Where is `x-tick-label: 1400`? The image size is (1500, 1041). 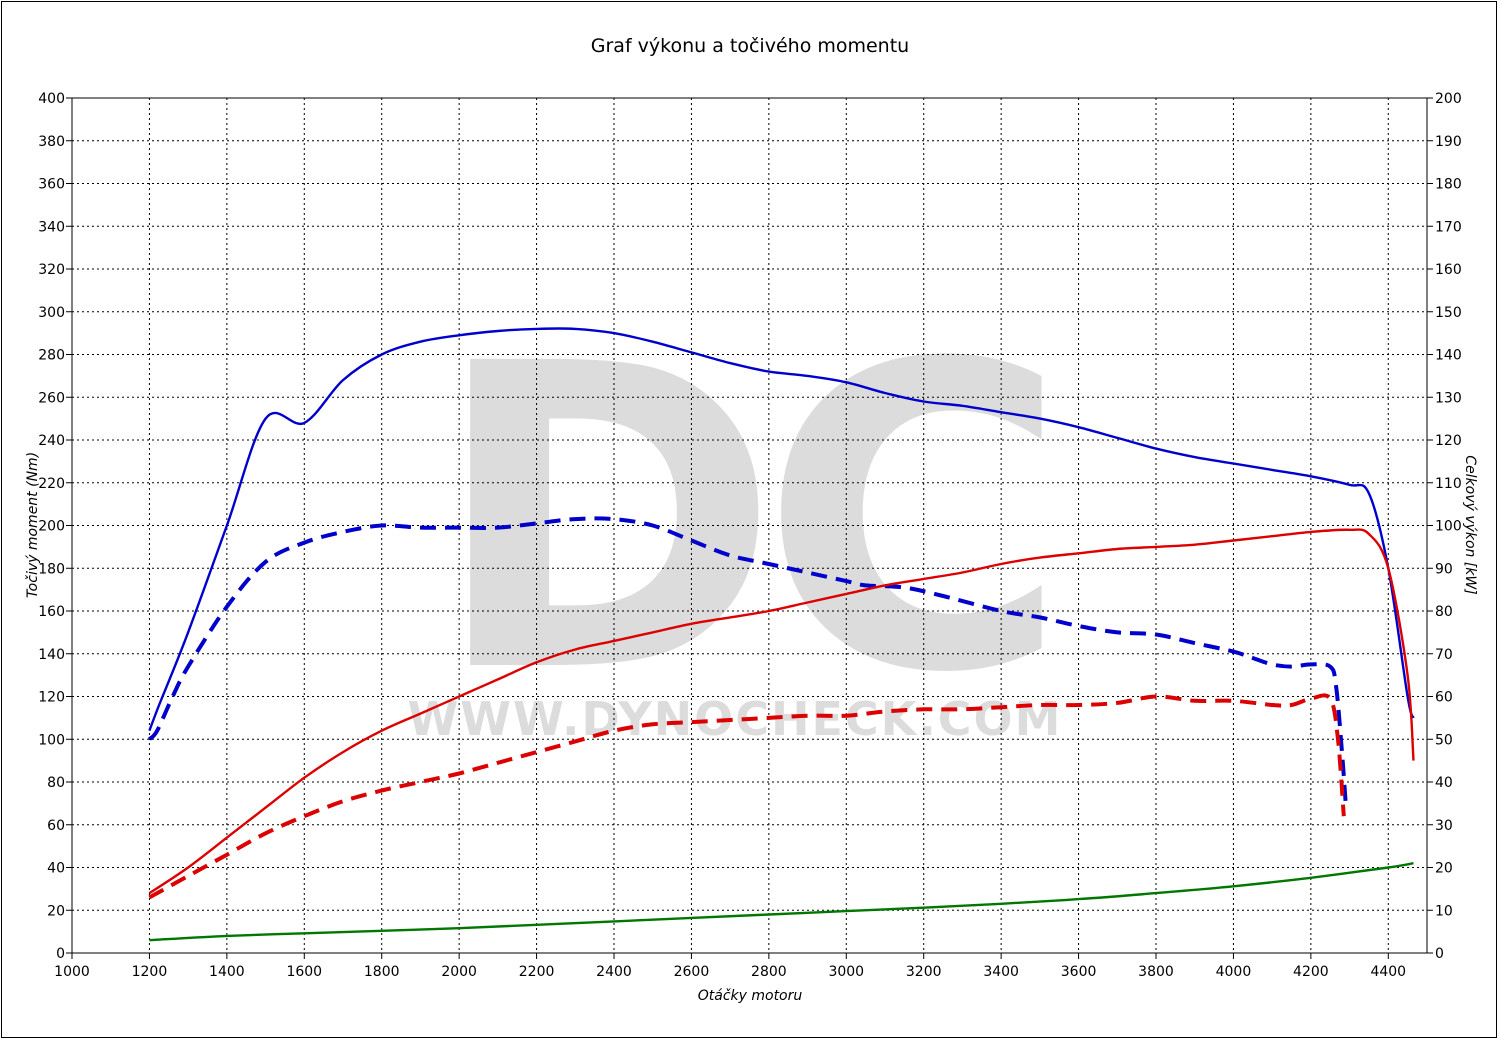 x-tick-label: 1400 is located at coordinates (227, 972).